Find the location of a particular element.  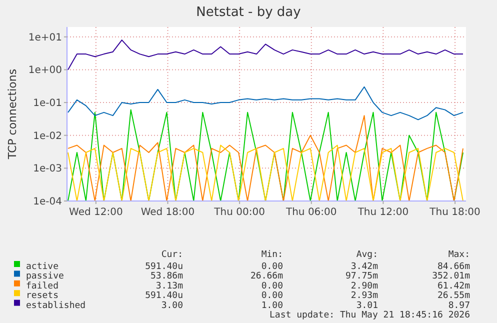

text: Min: is located at coordinates (272, 255).